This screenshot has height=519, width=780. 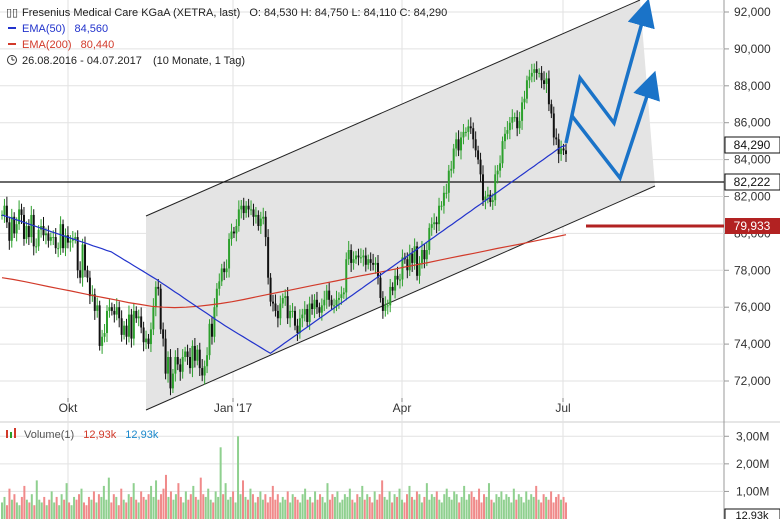 What do you see at coordinates (752, 197) in the screenshot?
I see `y-tick-label: 82,000` at bounding box center [752, 197].